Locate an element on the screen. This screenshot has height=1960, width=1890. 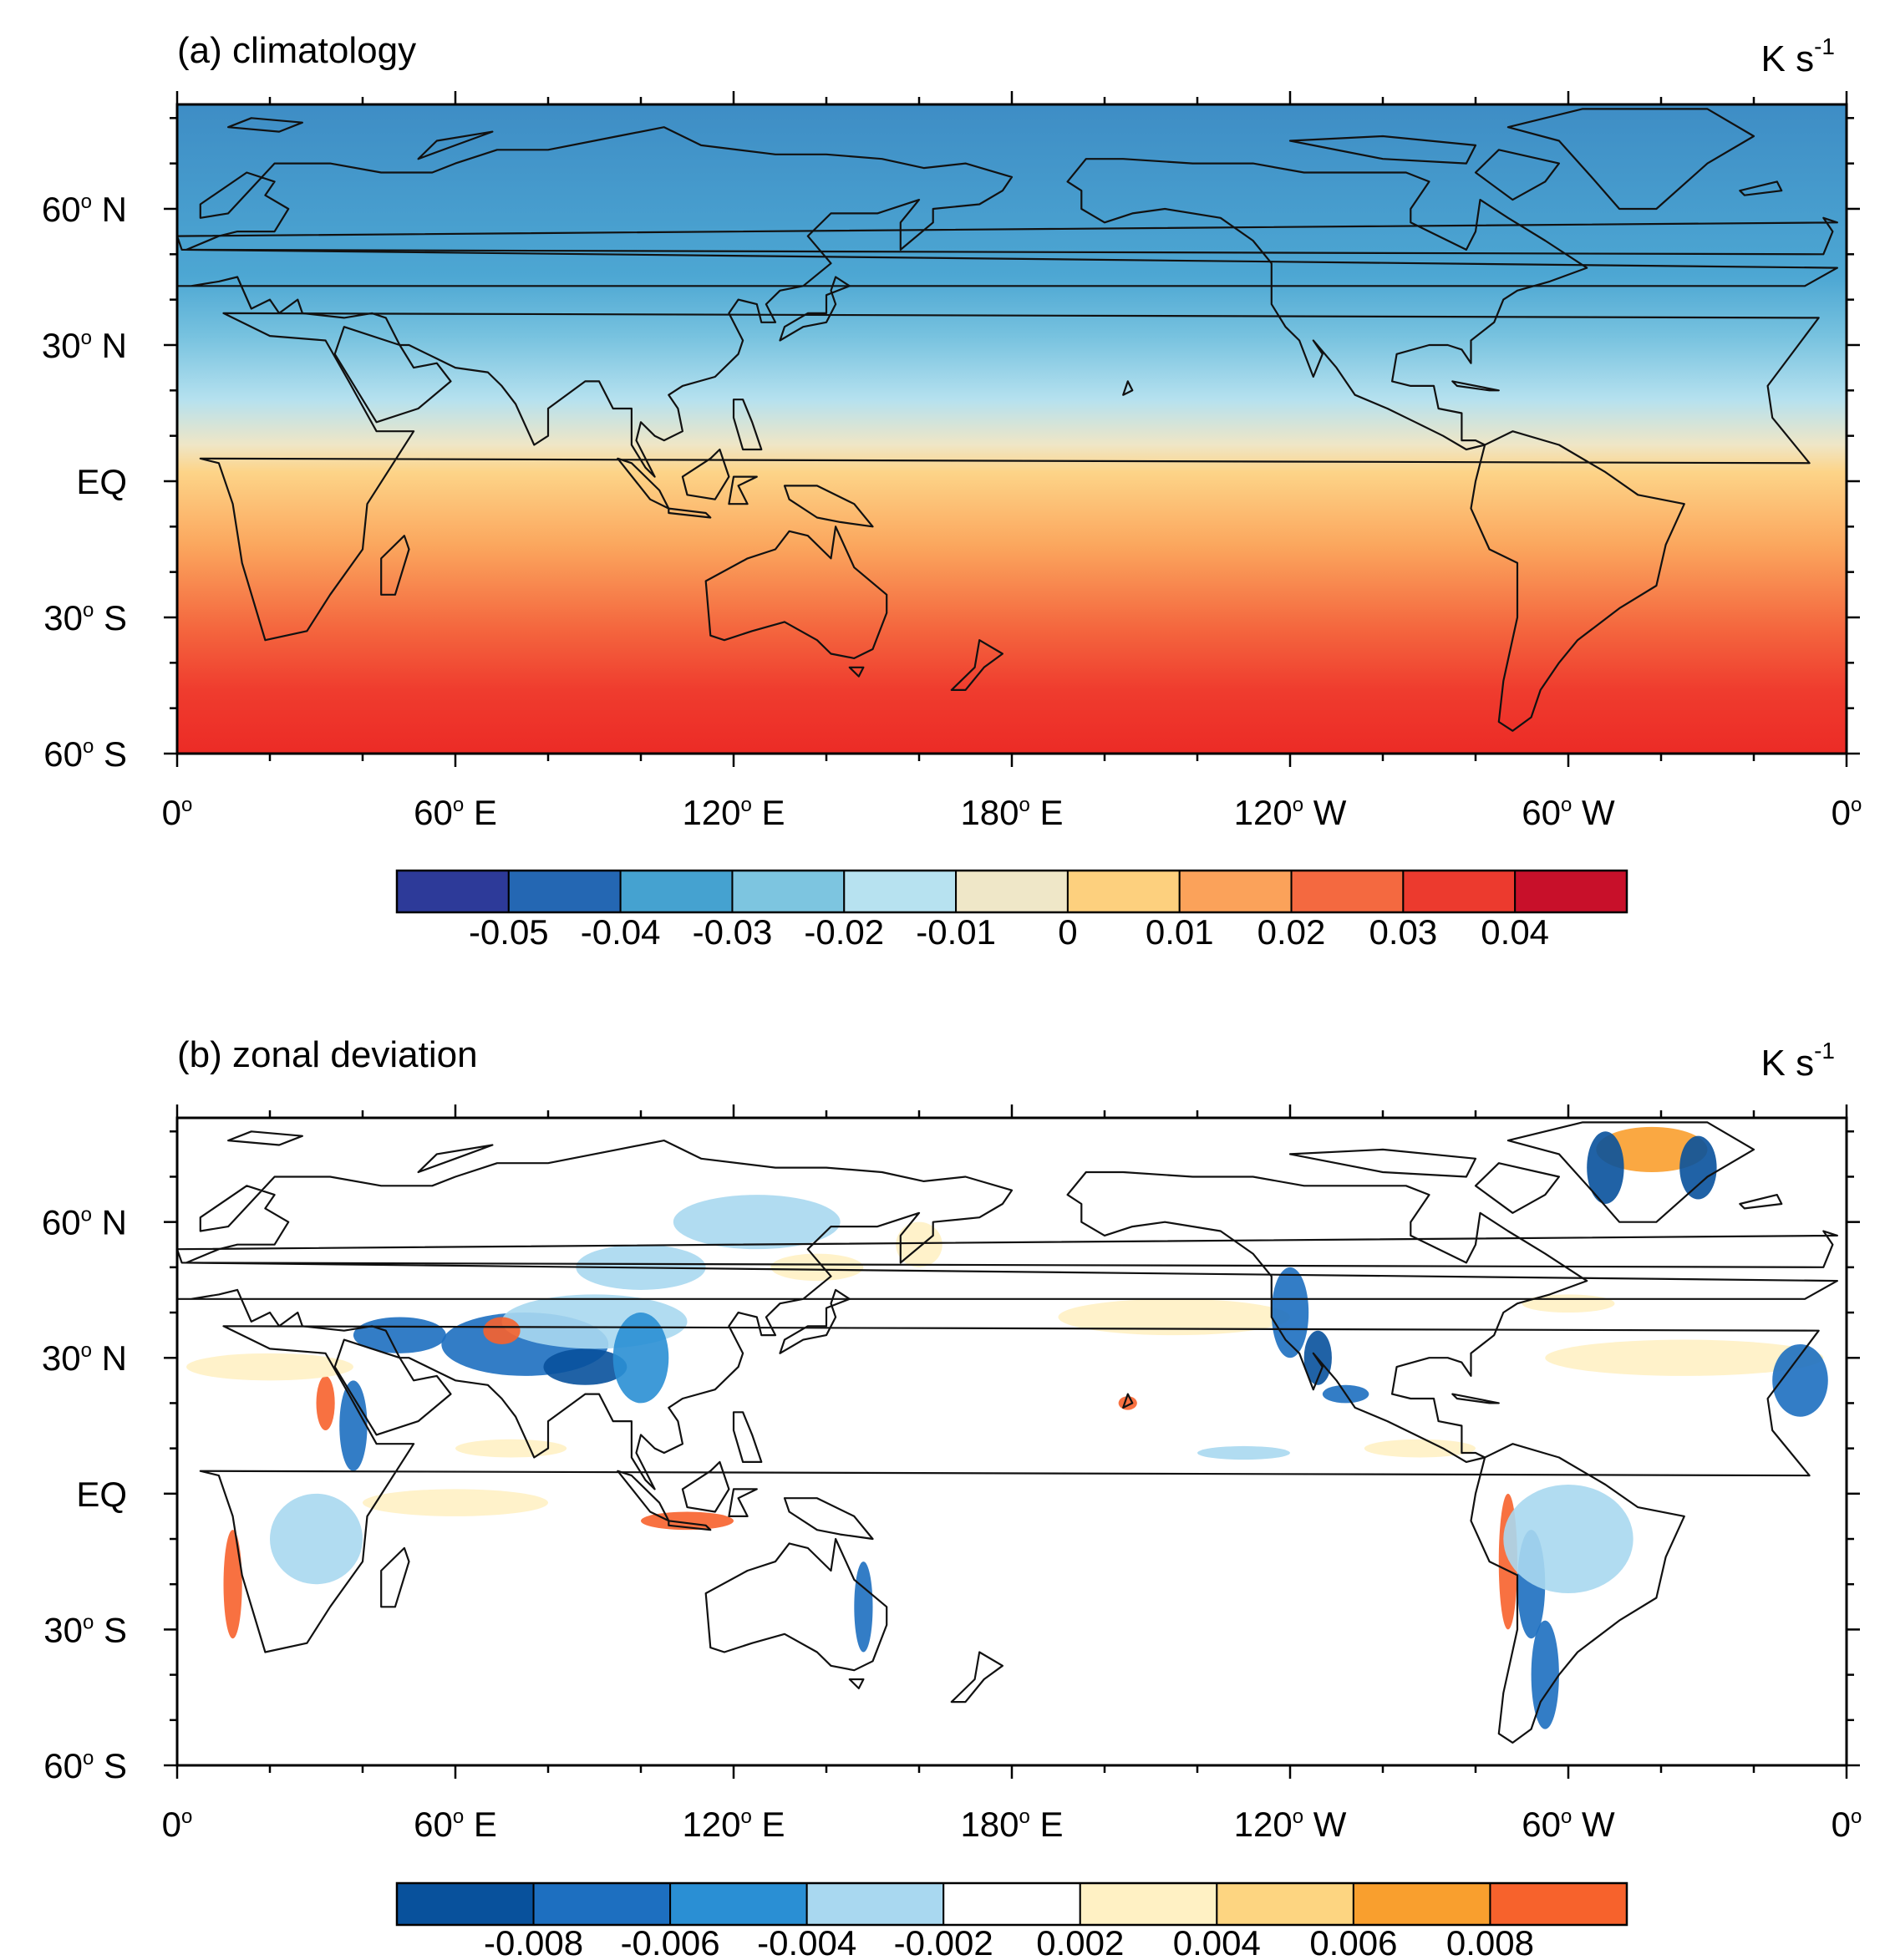
y-tick-label: 60o S is located at coordinates (85, 1765).